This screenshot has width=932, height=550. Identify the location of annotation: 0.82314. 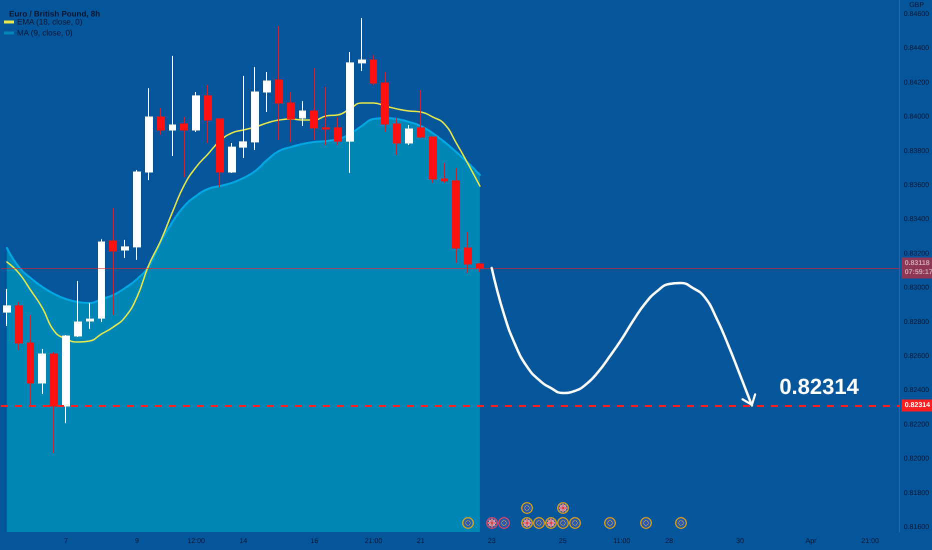
(819, 386).